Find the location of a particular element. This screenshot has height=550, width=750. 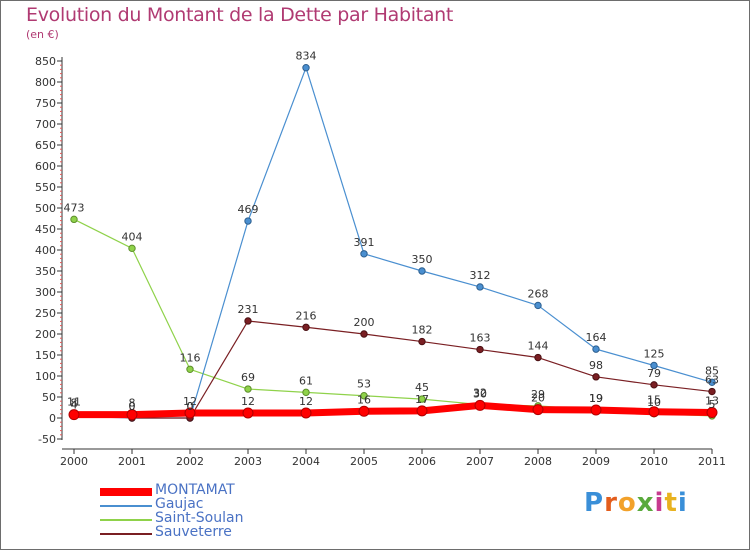

data-label-sauveterre: 79 is located at coordinates (654, 373).